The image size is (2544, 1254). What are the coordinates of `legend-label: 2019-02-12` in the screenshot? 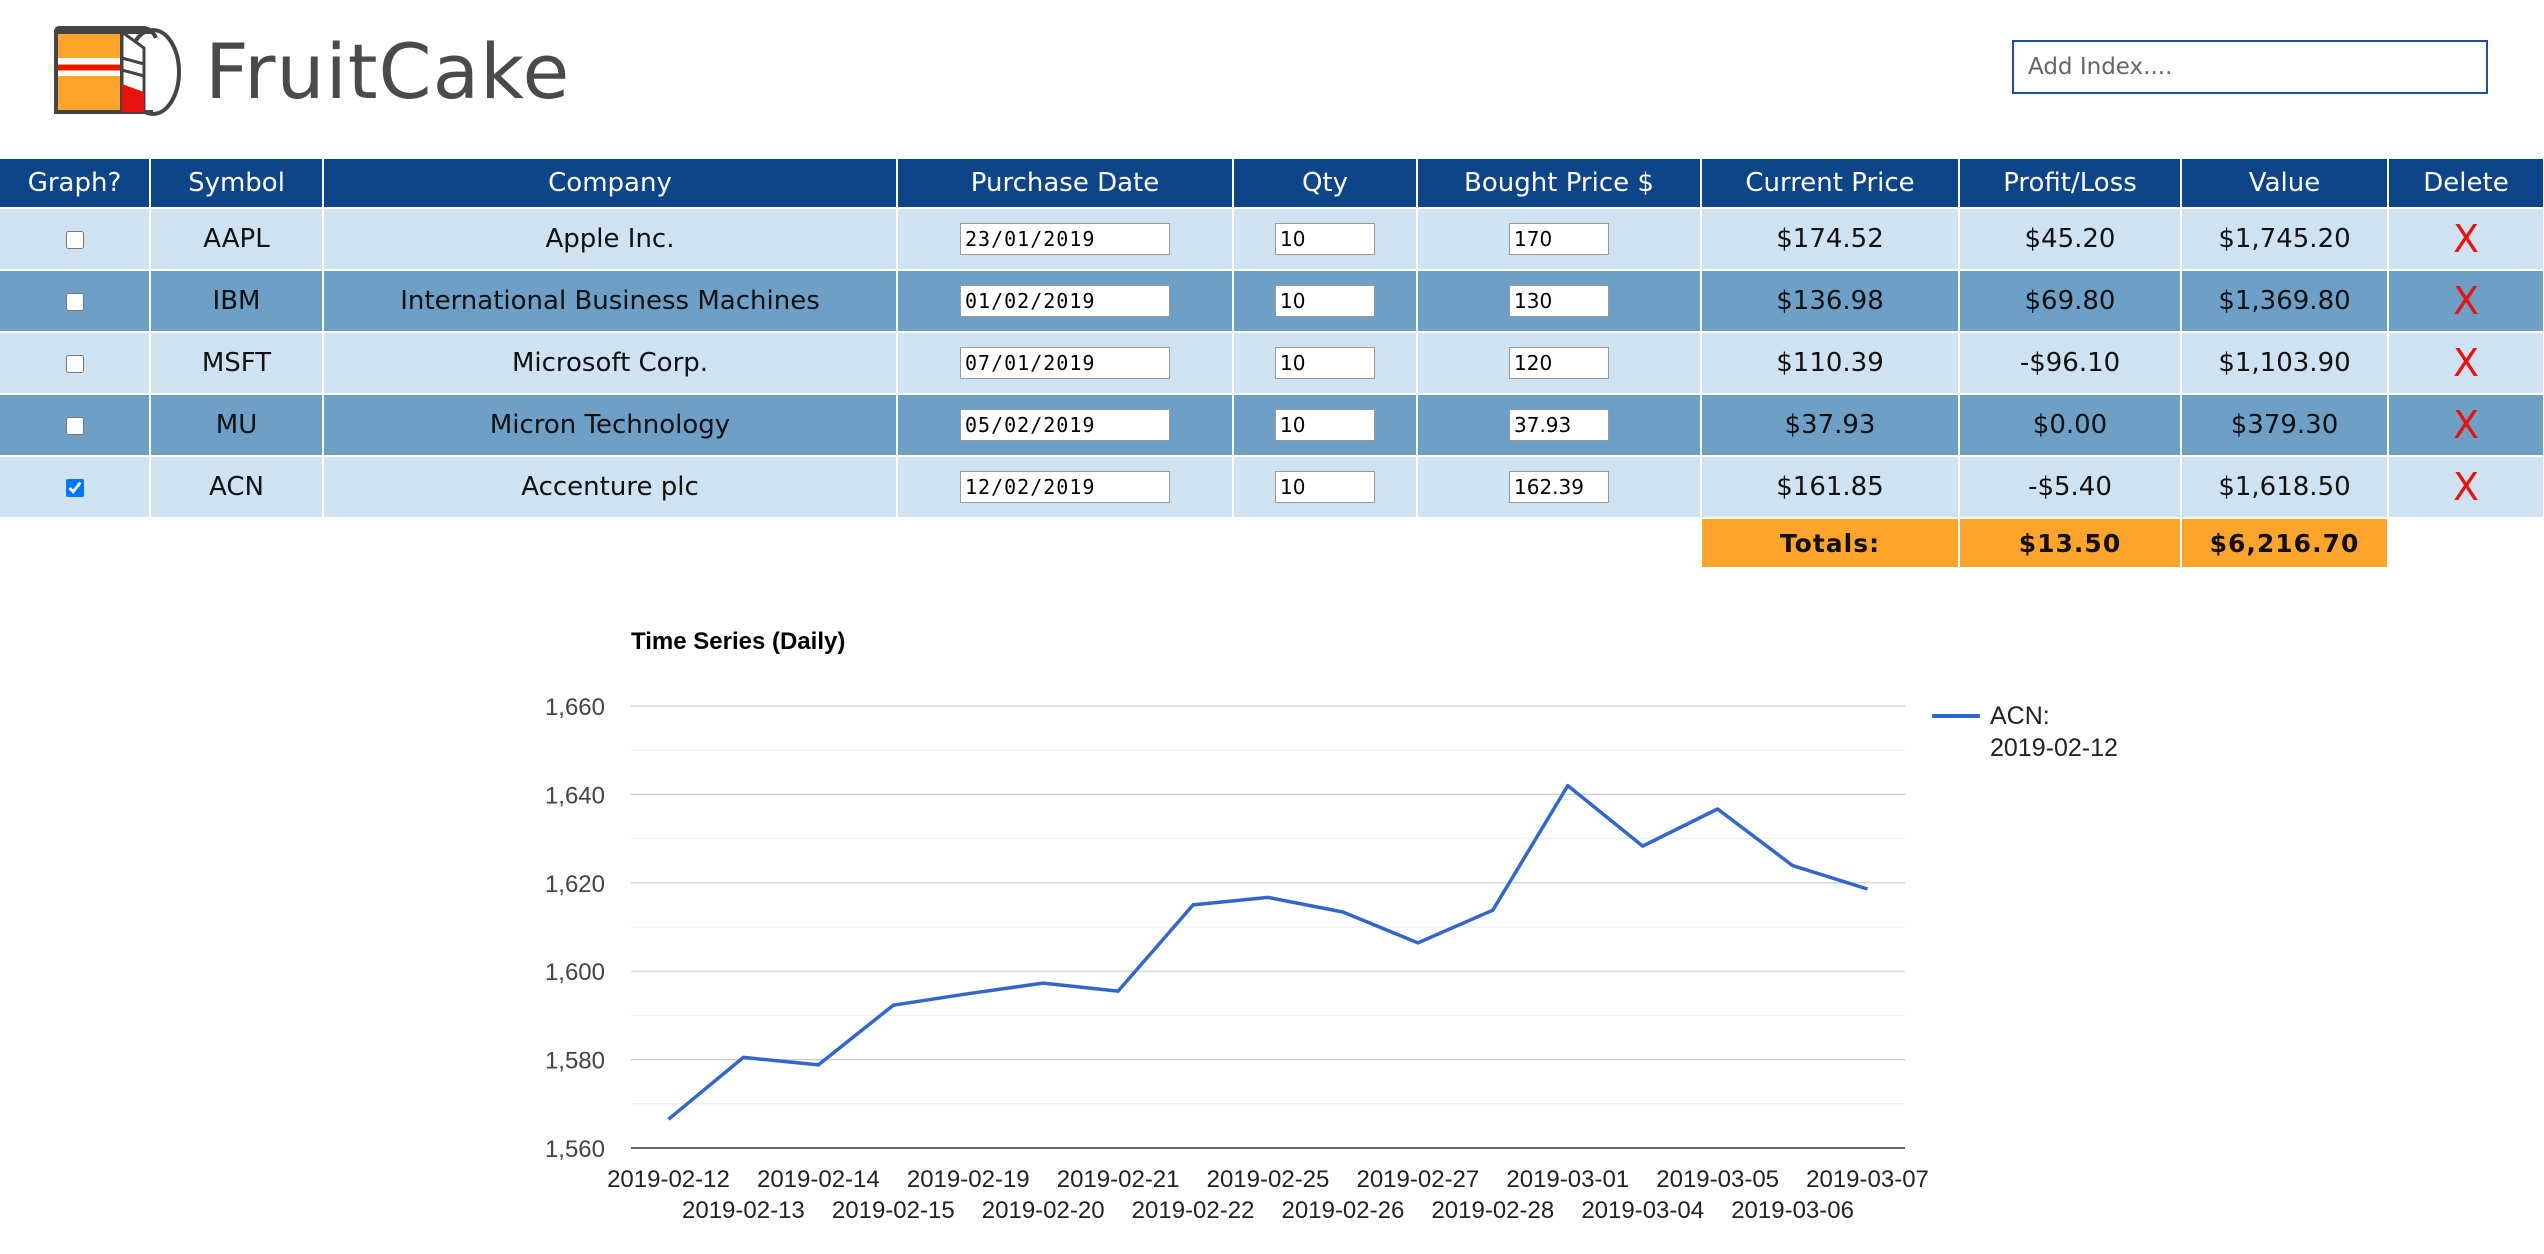 It's located at (2054, 748).